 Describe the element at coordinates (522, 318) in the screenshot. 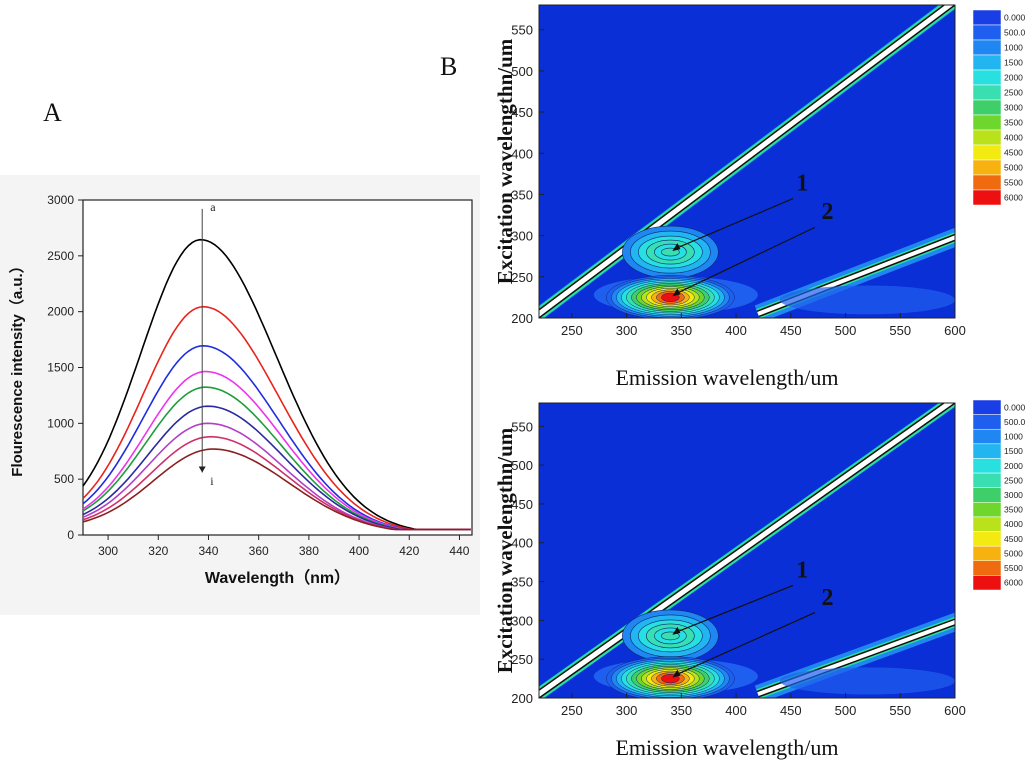

I see `y-tick-label: 200` at that location.